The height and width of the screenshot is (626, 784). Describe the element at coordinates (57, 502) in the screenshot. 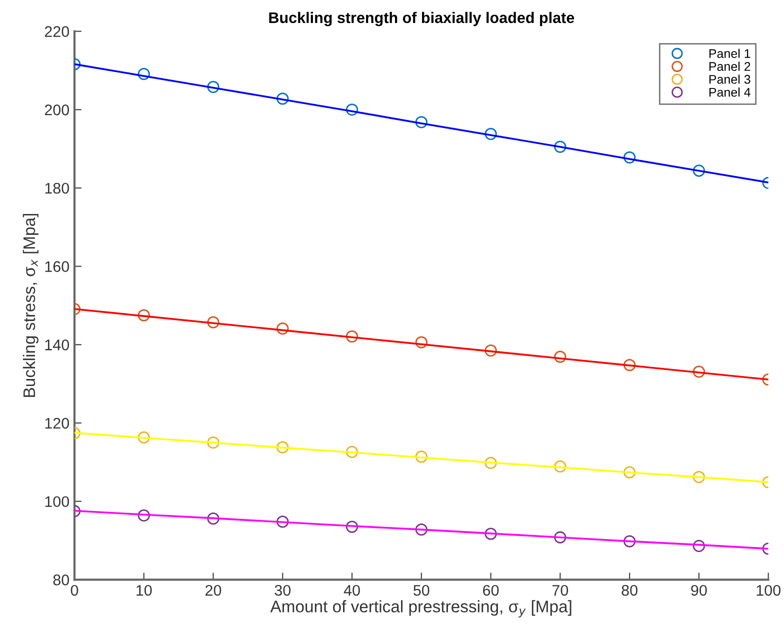

I see `y-tick-label: 100` at that location.